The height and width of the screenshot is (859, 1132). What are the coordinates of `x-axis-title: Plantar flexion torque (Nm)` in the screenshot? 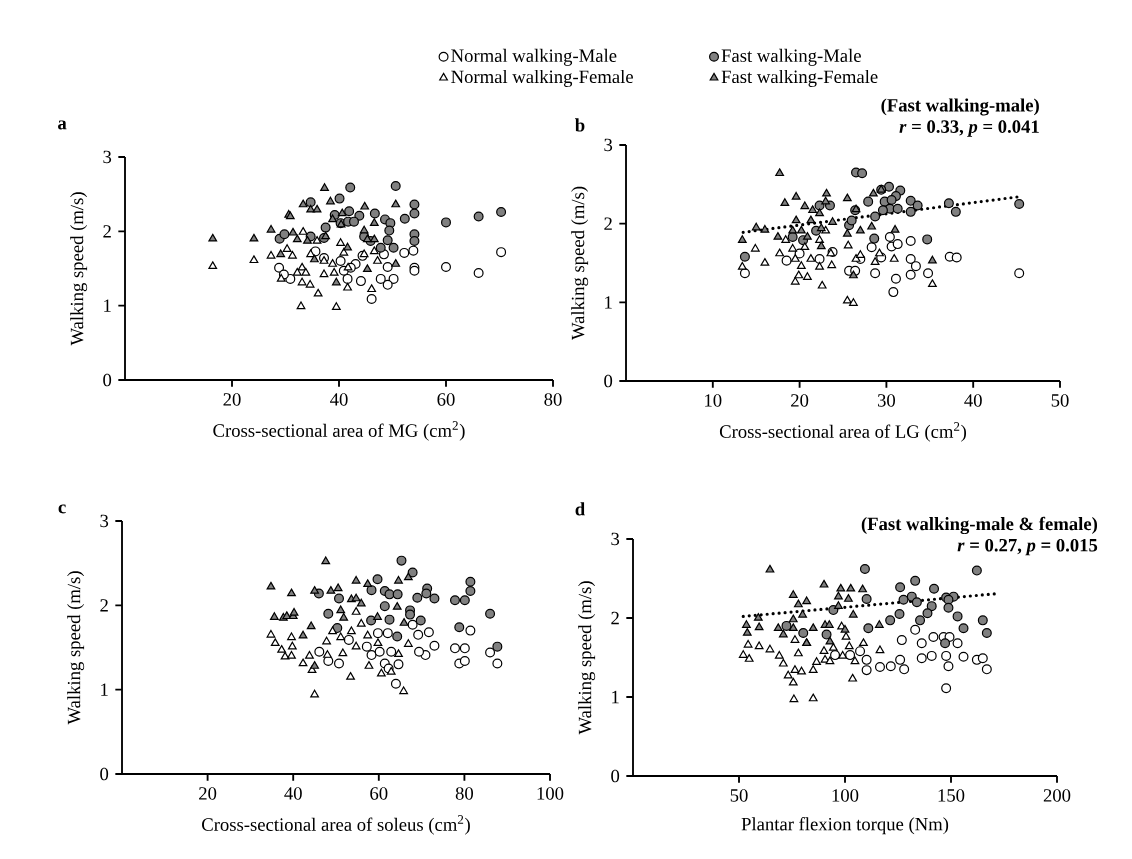 It's located at (845, 826).